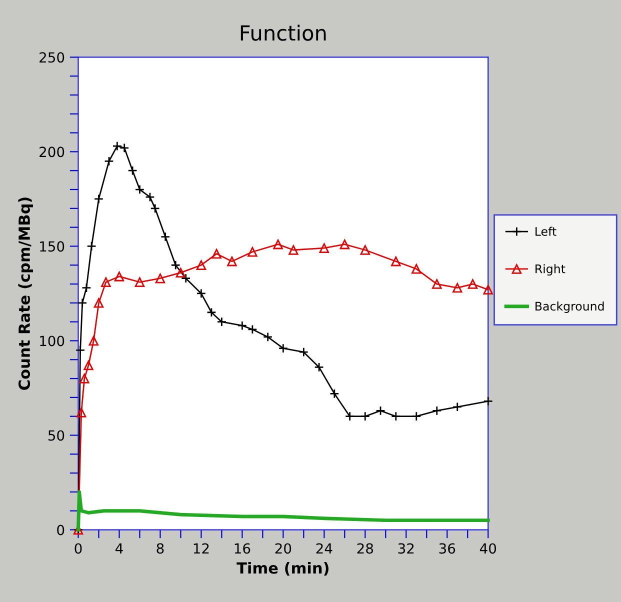  Describe the element at coordinates (282, 569) in the screenshot. I see `x-axis-title: Time (min)` at that location.